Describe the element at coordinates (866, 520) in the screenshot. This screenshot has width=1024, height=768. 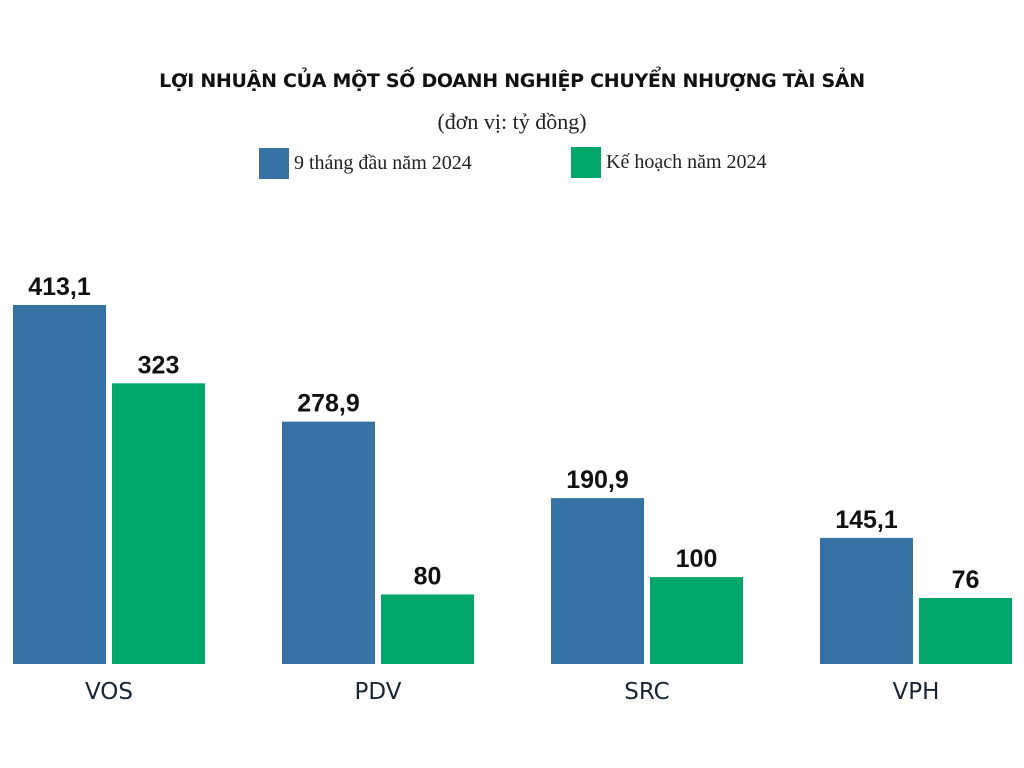
I see `data-label: 145,1` at that location.